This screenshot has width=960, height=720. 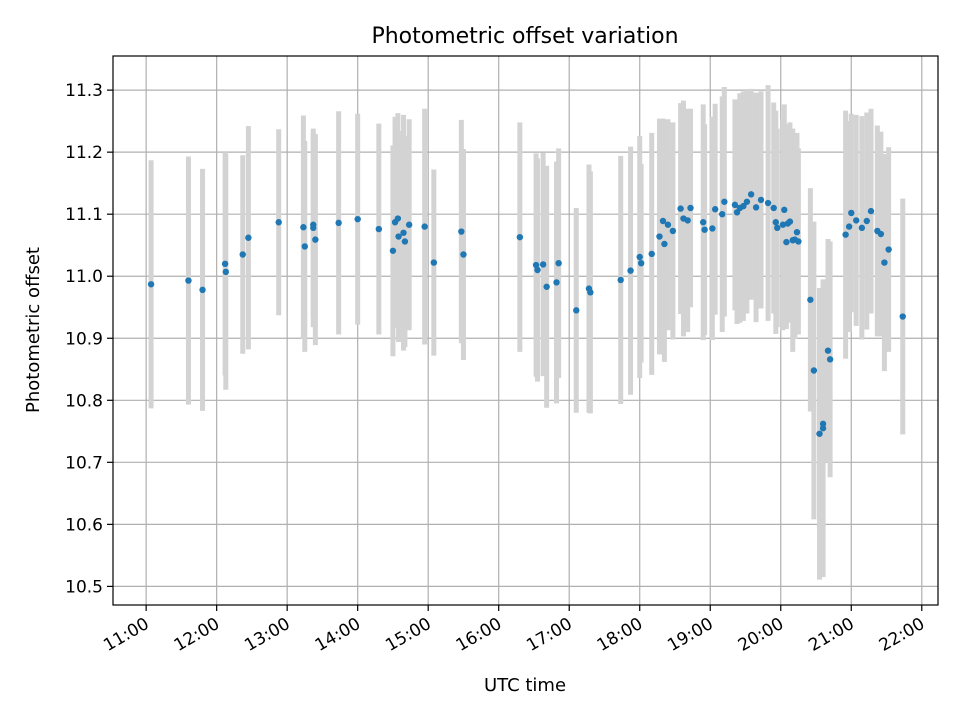 I want to click on x-tick-label: 16:00, so click(x=479, y=635).